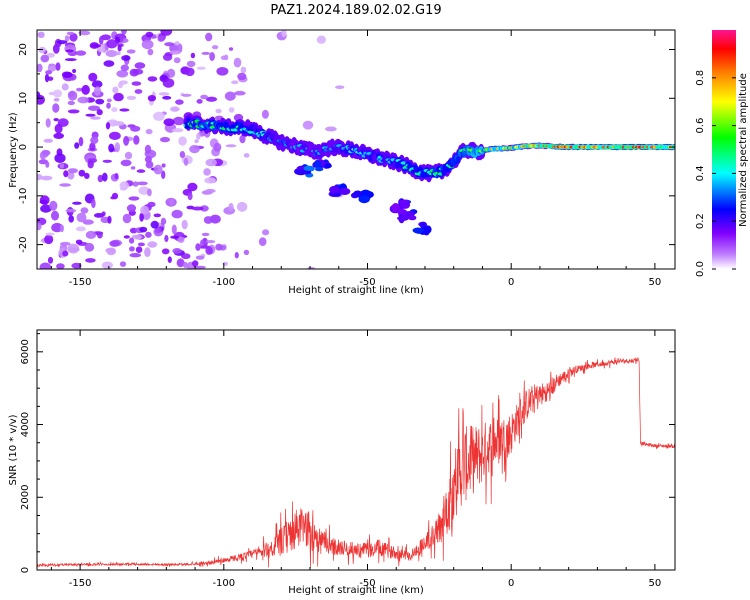 This screenshot has width=750, height=600. Describe the element at coordinates (355, 10) in the screenshot. I see `figure-title: PAZ1.2024.189.02.02.G19` at that location.